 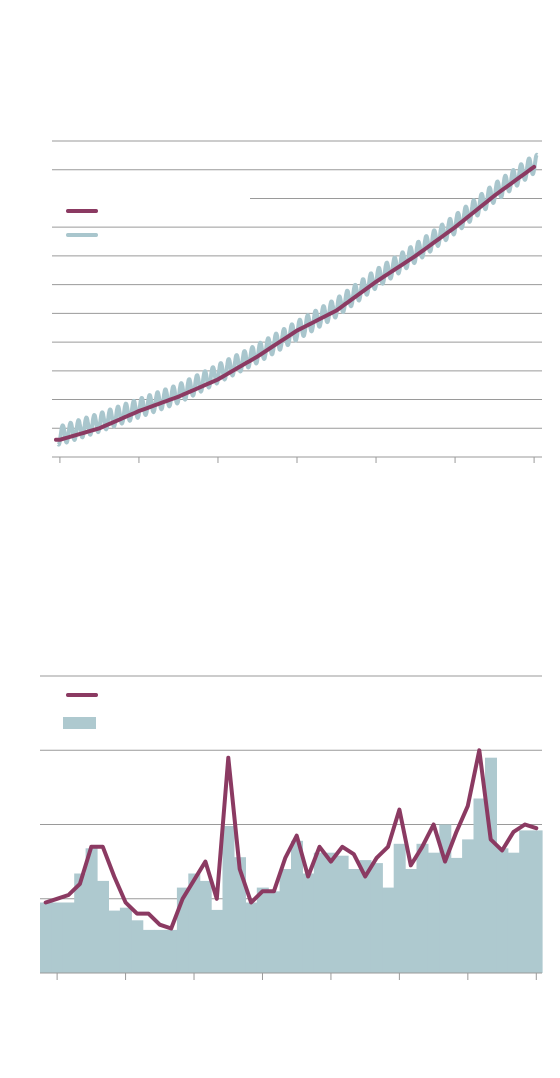 What do you see at coordinates (308, 923) in the screenshot?
I see `bar-1982` at bounding box center [308, 923].